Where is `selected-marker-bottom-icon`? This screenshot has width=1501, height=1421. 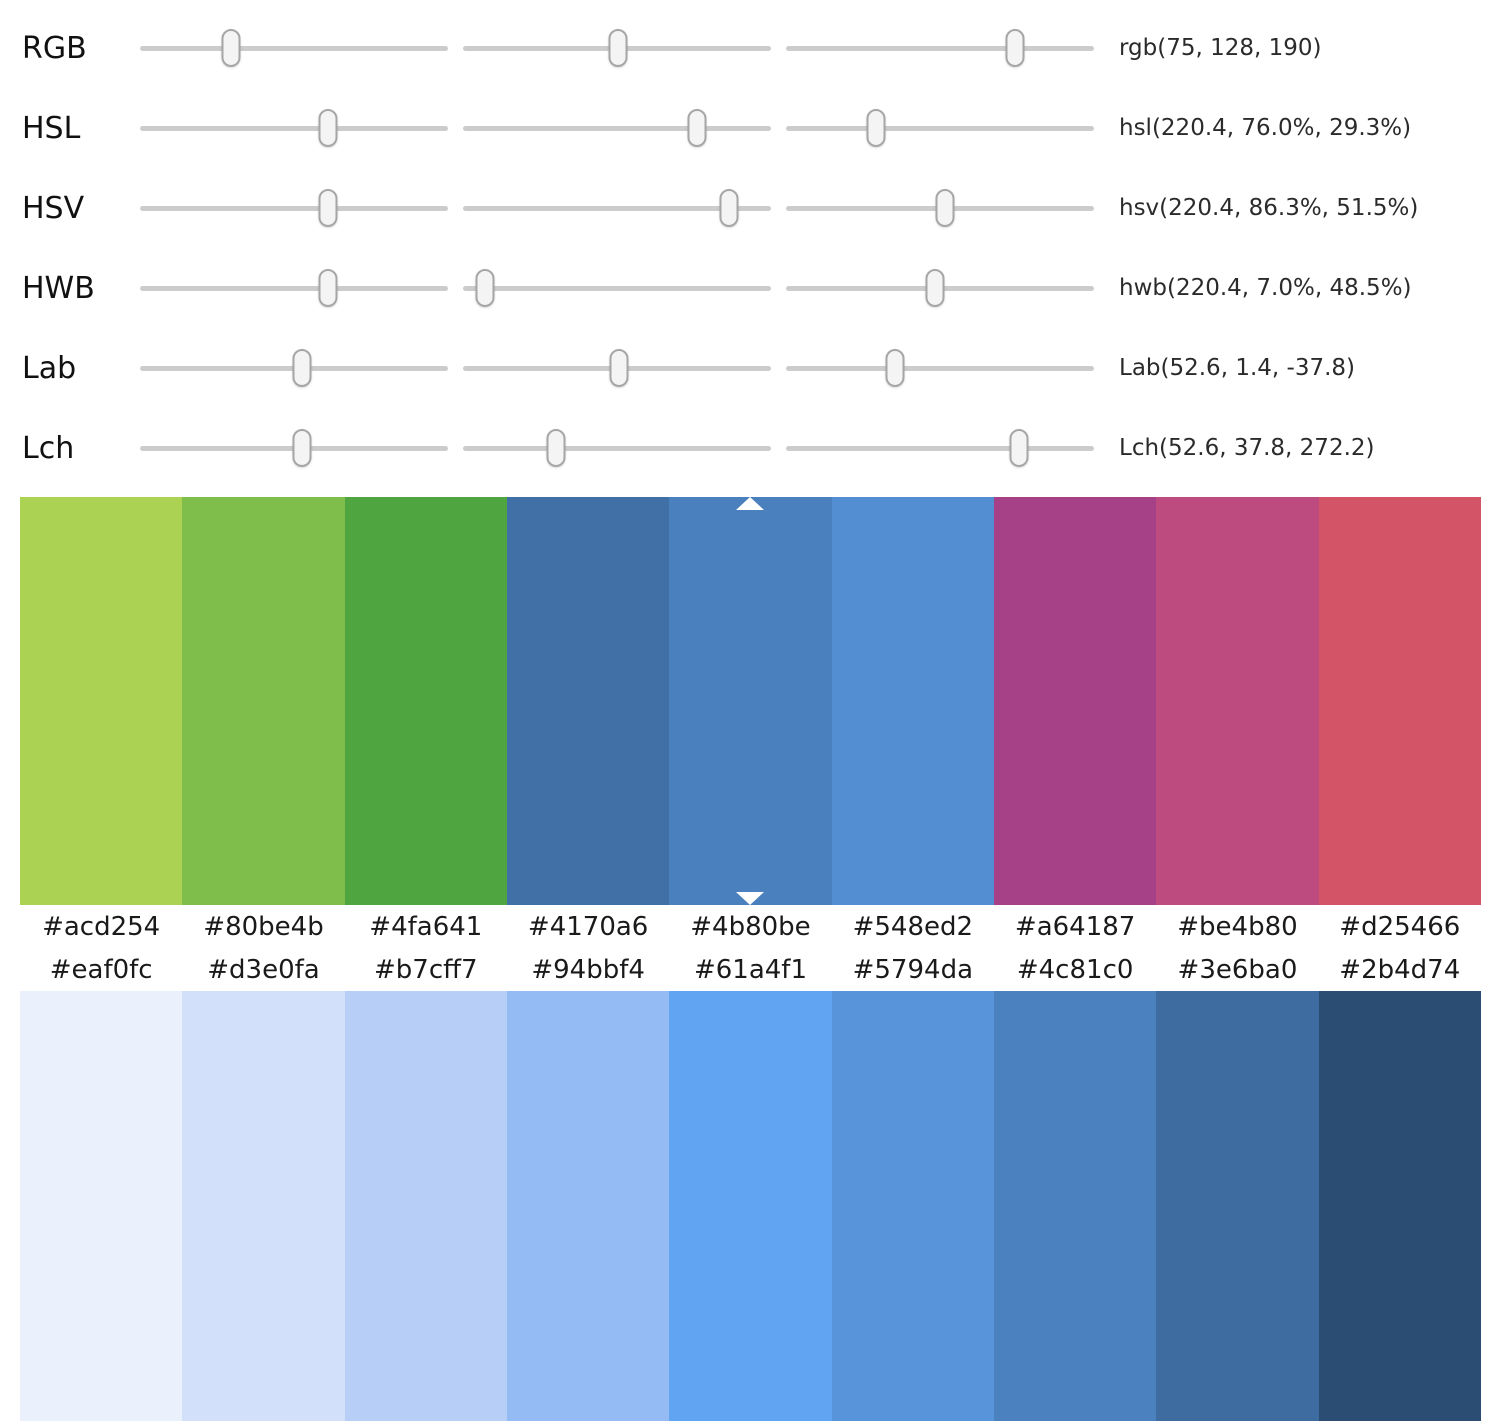
selected-marker-bottom-icon is located at coordinates (750, 898).